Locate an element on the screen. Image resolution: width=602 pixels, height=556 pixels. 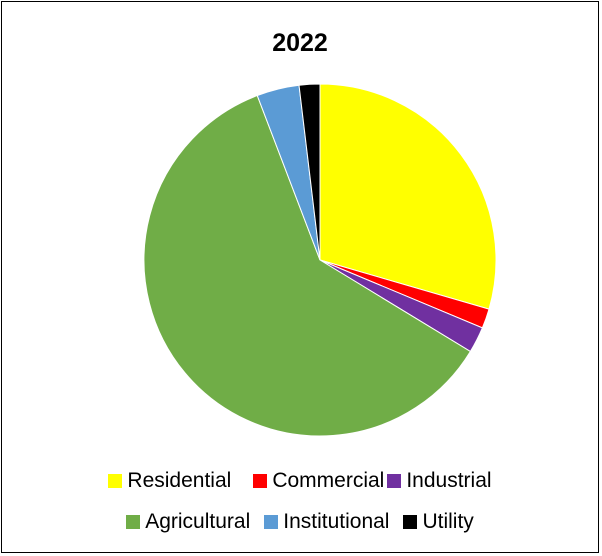
legend-item-agricultural: Agricultural is located at coordinates (188, 522).